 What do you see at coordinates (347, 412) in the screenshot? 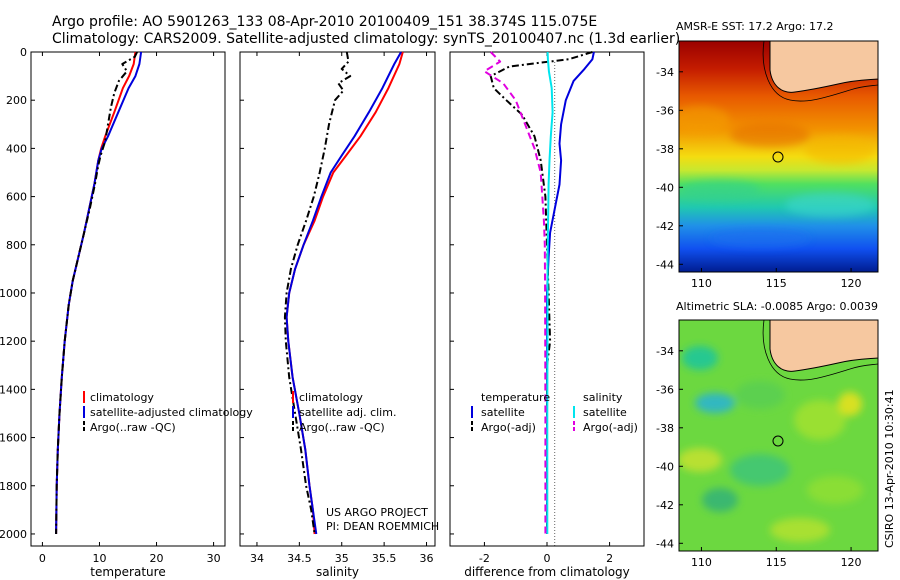
I see `legend-label: satellite adj. clim.` at bounding box center [347, 412].